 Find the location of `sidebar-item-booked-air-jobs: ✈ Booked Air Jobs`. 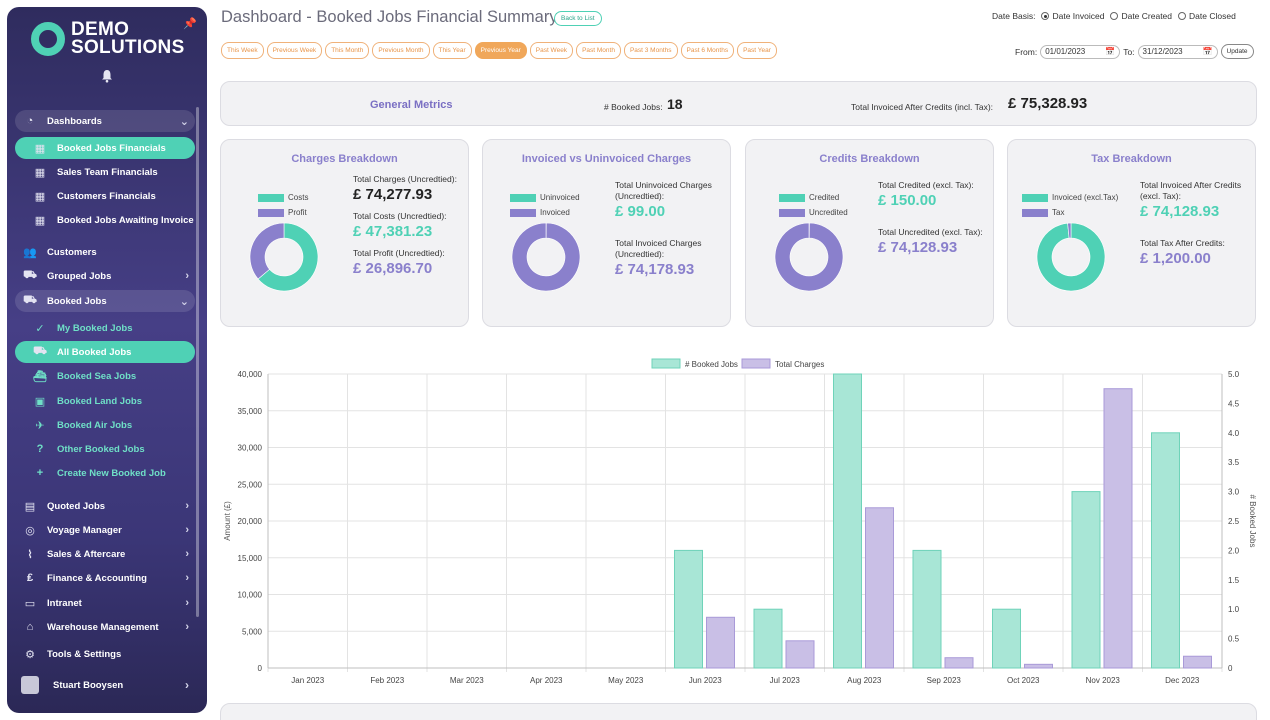

sidebar-item-booked-air-jobs: ✈ Booked Air Jobs is located at coordinates (105, 425).